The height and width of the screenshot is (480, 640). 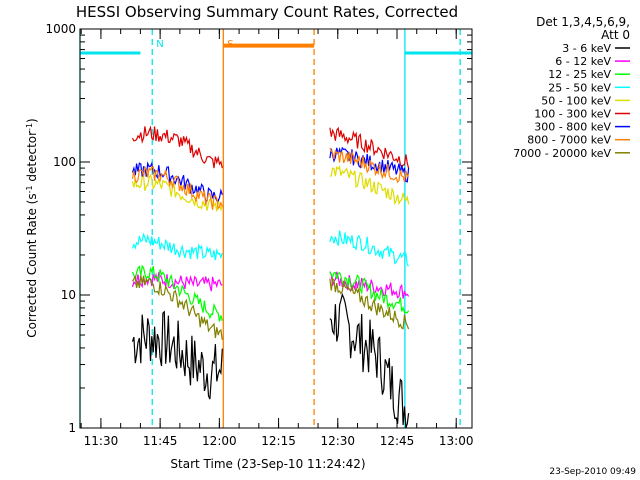 I want to click on x-tick-label-1: 11:45, so click(x=160, y=441).